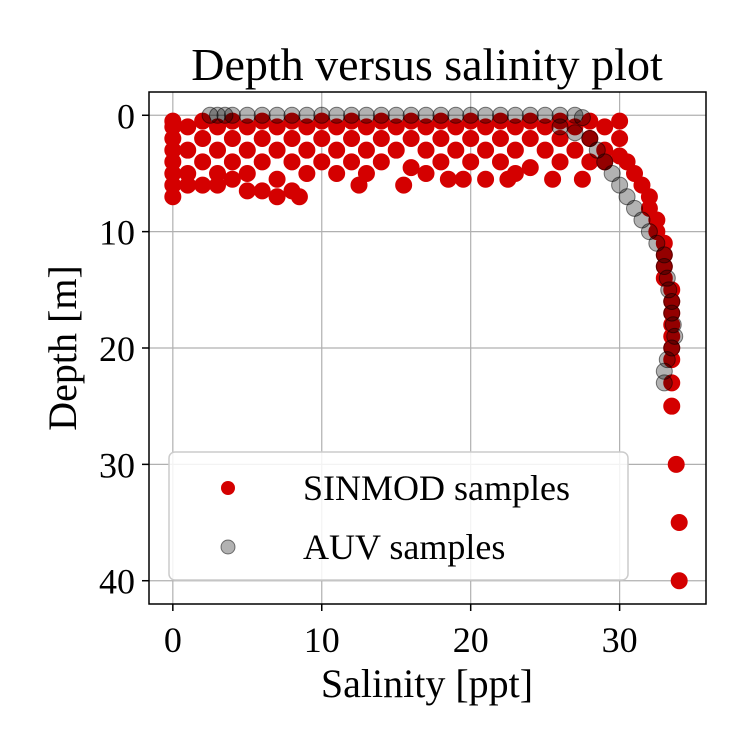 The image size is (750, 750). What do you see at coordinates (62, 348) in the screenshot?
I see `y-axis-label: Depth [m]` at bounding box center [62, 348].